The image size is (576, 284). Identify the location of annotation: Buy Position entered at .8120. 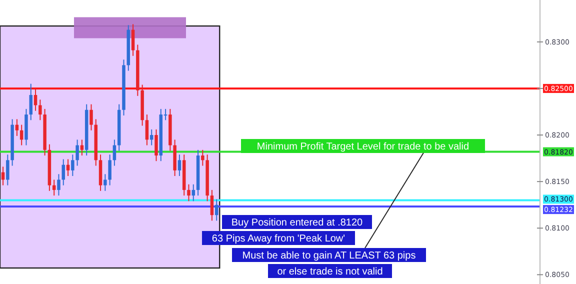
(297, 223).